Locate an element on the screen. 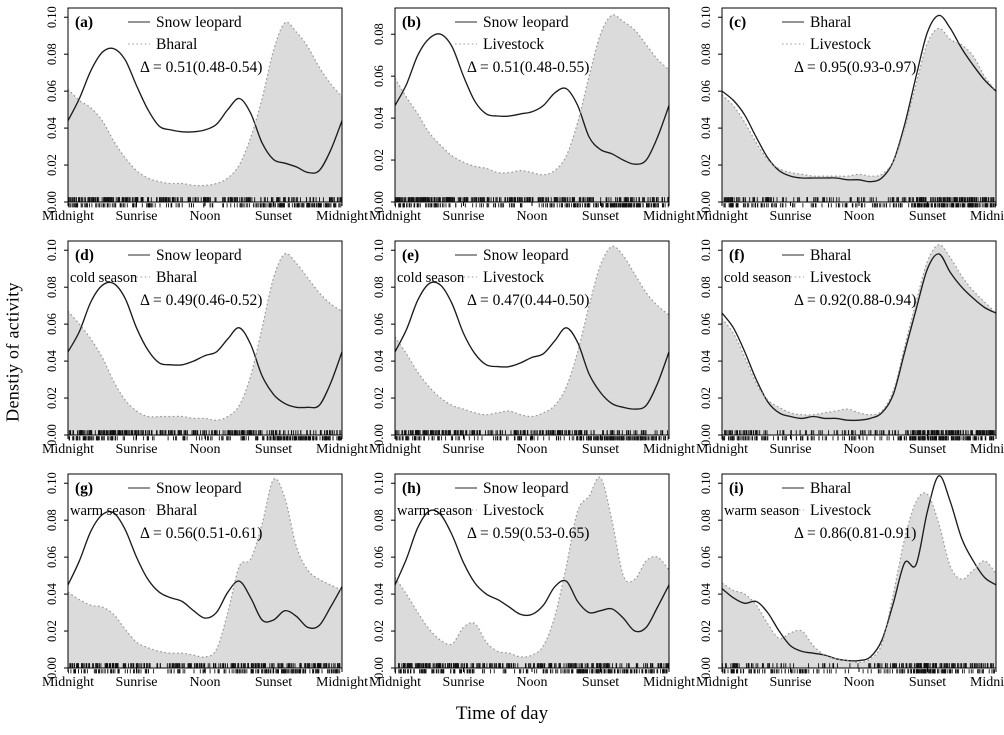 The image size is (1004, 735). panel-letter: (b) is located at coordinates (411, 22).